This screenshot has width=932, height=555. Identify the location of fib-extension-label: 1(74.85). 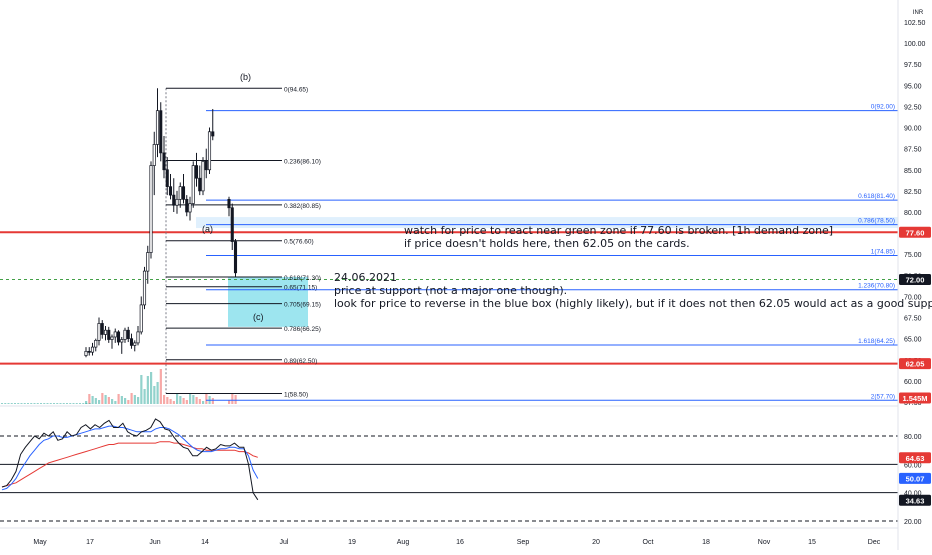
(883, 251).